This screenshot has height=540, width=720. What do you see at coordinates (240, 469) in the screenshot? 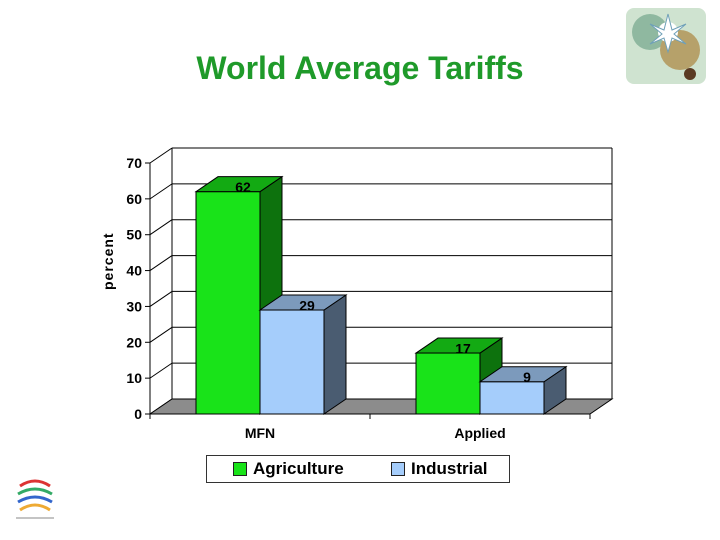
I see `legend-swatch-agriculture` at bounding box center [240, 469].